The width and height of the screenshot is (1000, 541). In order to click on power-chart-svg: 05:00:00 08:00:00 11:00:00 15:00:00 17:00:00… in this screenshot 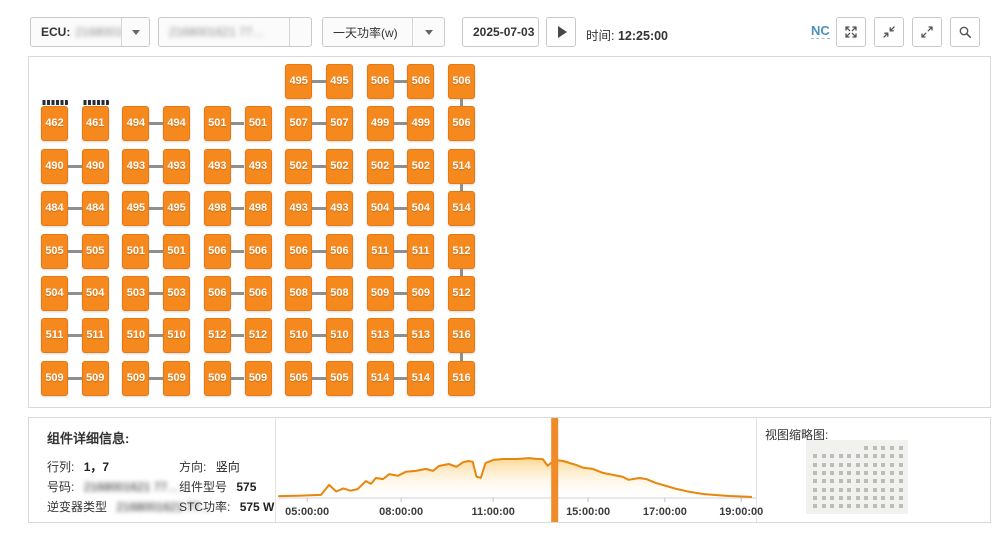, I will do `click(520, 471)`.